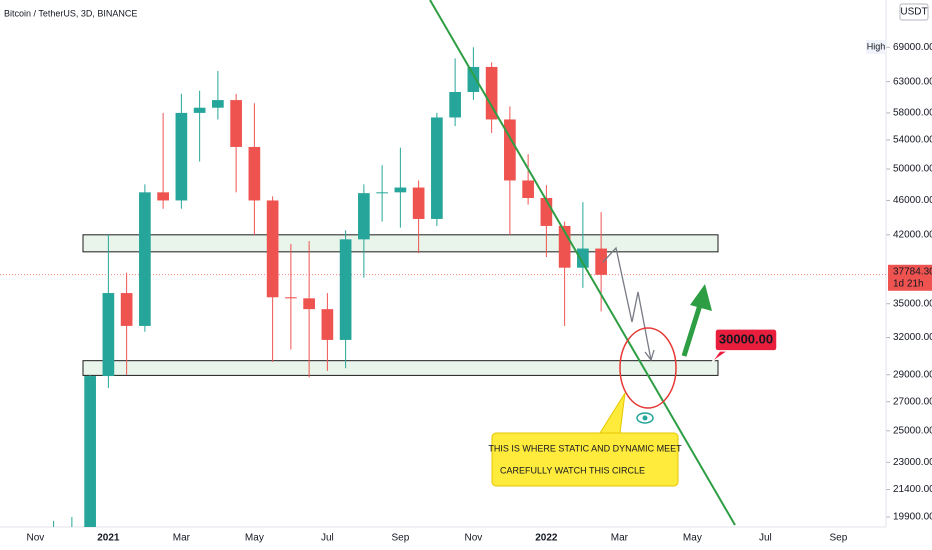 The image size is (932, 550). I want to click on eye-icon, so click(645, 418).